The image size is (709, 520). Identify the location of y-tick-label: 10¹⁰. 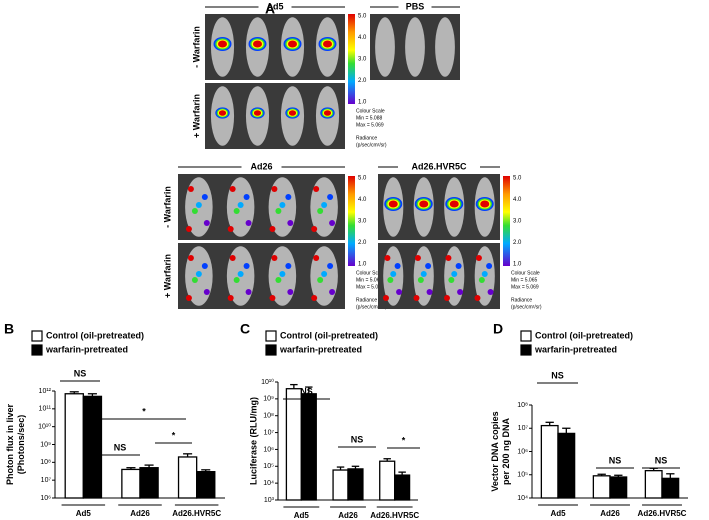
(44, 427).